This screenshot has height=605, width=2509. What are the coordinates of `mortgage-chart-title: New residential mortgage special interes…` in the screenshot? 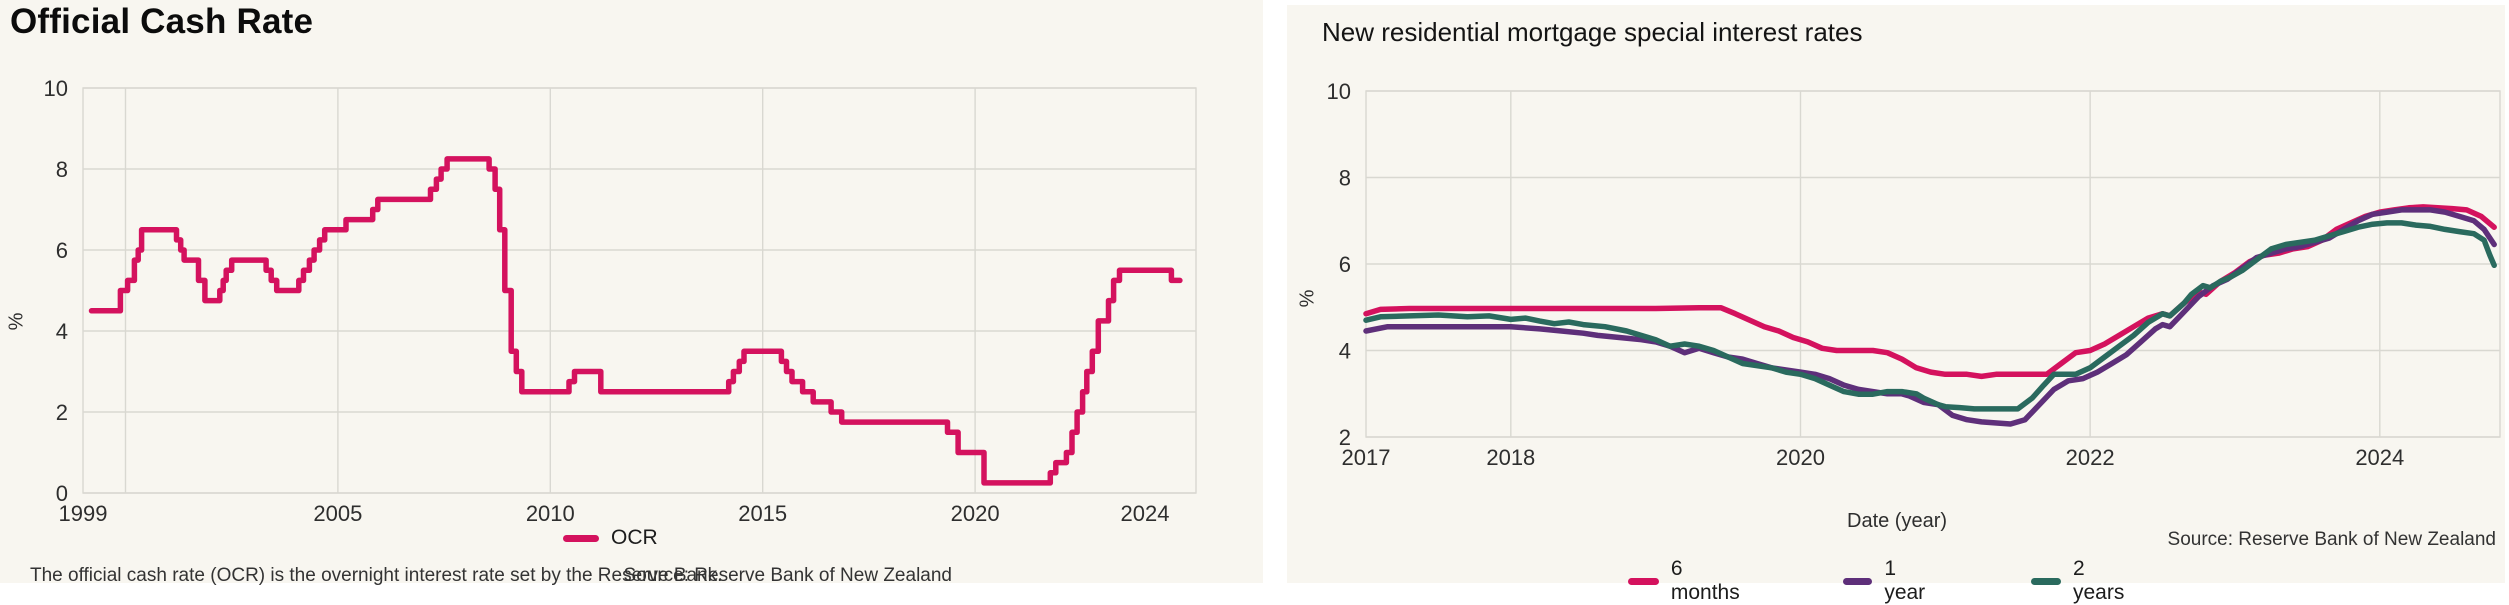 It's located at (1592, 32).